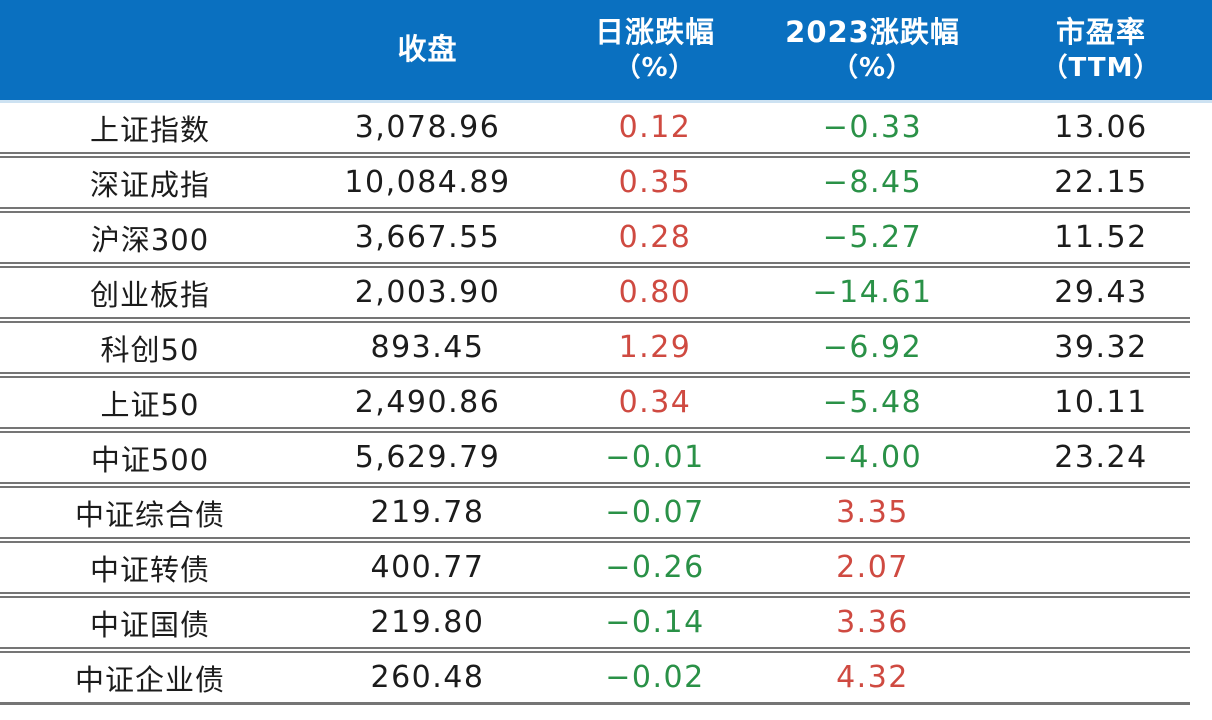  I want to click on close-value: 2,003.90, so click(427, 292).